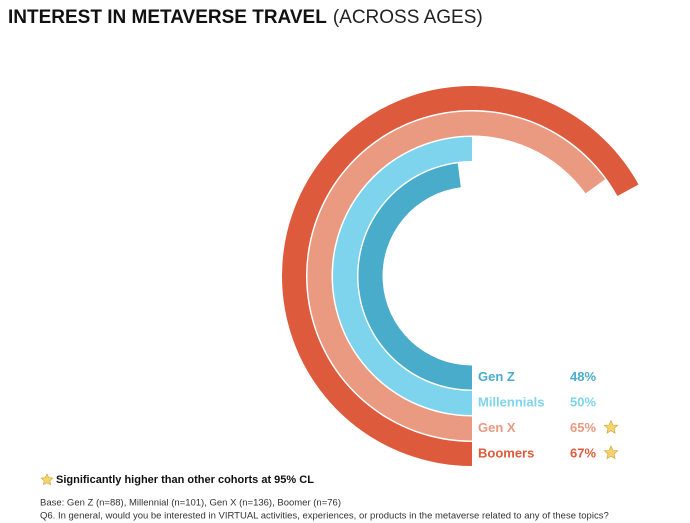  Describe the element at coordinates (583, 452) in the screenshot. I see `value-label: 67%` at that location.